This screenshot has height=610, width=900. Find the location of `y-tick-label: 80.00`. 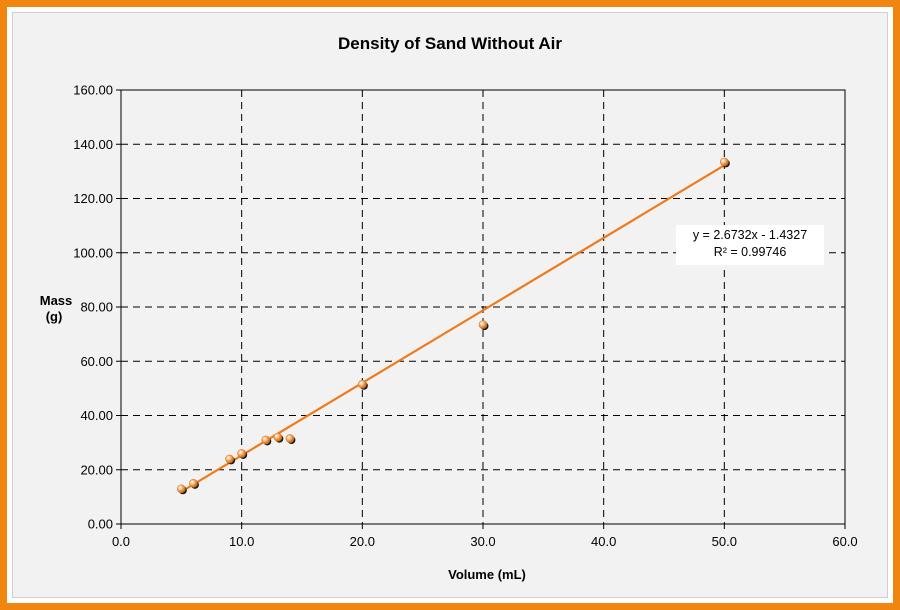

y-tick-label: 80.00 is located at coordinates (96, 307).